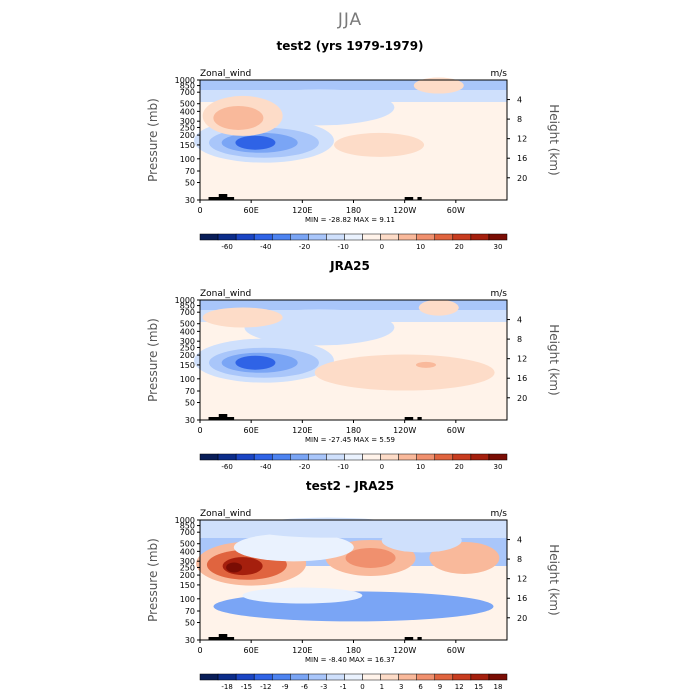 The width and height of the screenshot is (700, 700). What do you see at coordinates (522, 579) in the screenshot?
I see `y2-tick-label: 12` at bounding box center [522, 579].